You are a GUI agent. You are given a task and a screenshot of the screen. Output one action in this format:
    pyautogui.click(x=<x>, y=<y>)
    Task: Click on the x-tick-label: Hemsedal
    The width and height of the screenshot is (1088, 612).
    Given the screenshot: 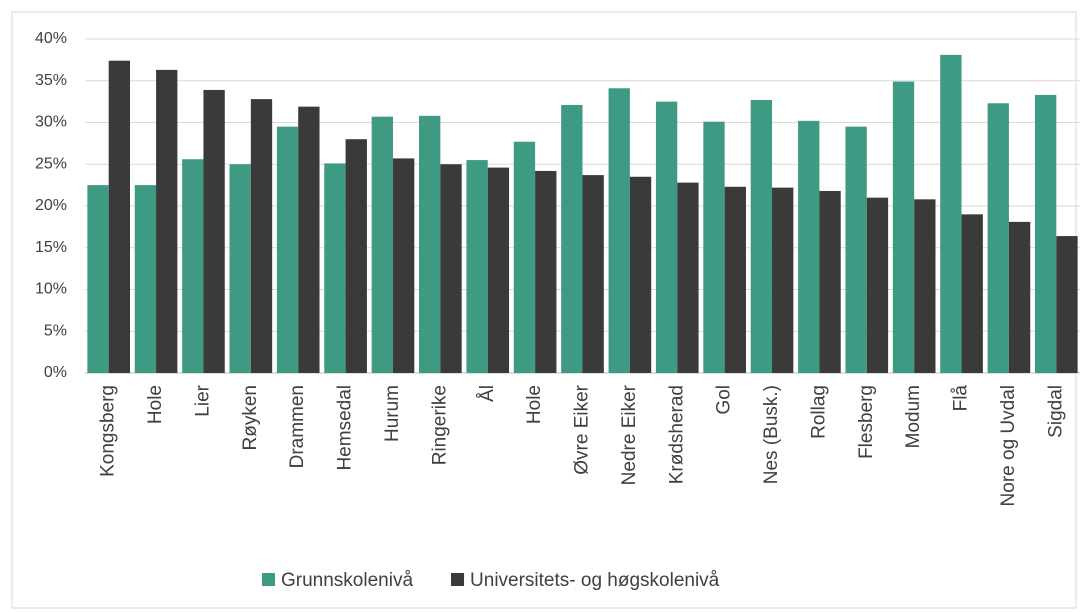 What is the action you would take?
    pyautogui.click(x=345, y=428)
    